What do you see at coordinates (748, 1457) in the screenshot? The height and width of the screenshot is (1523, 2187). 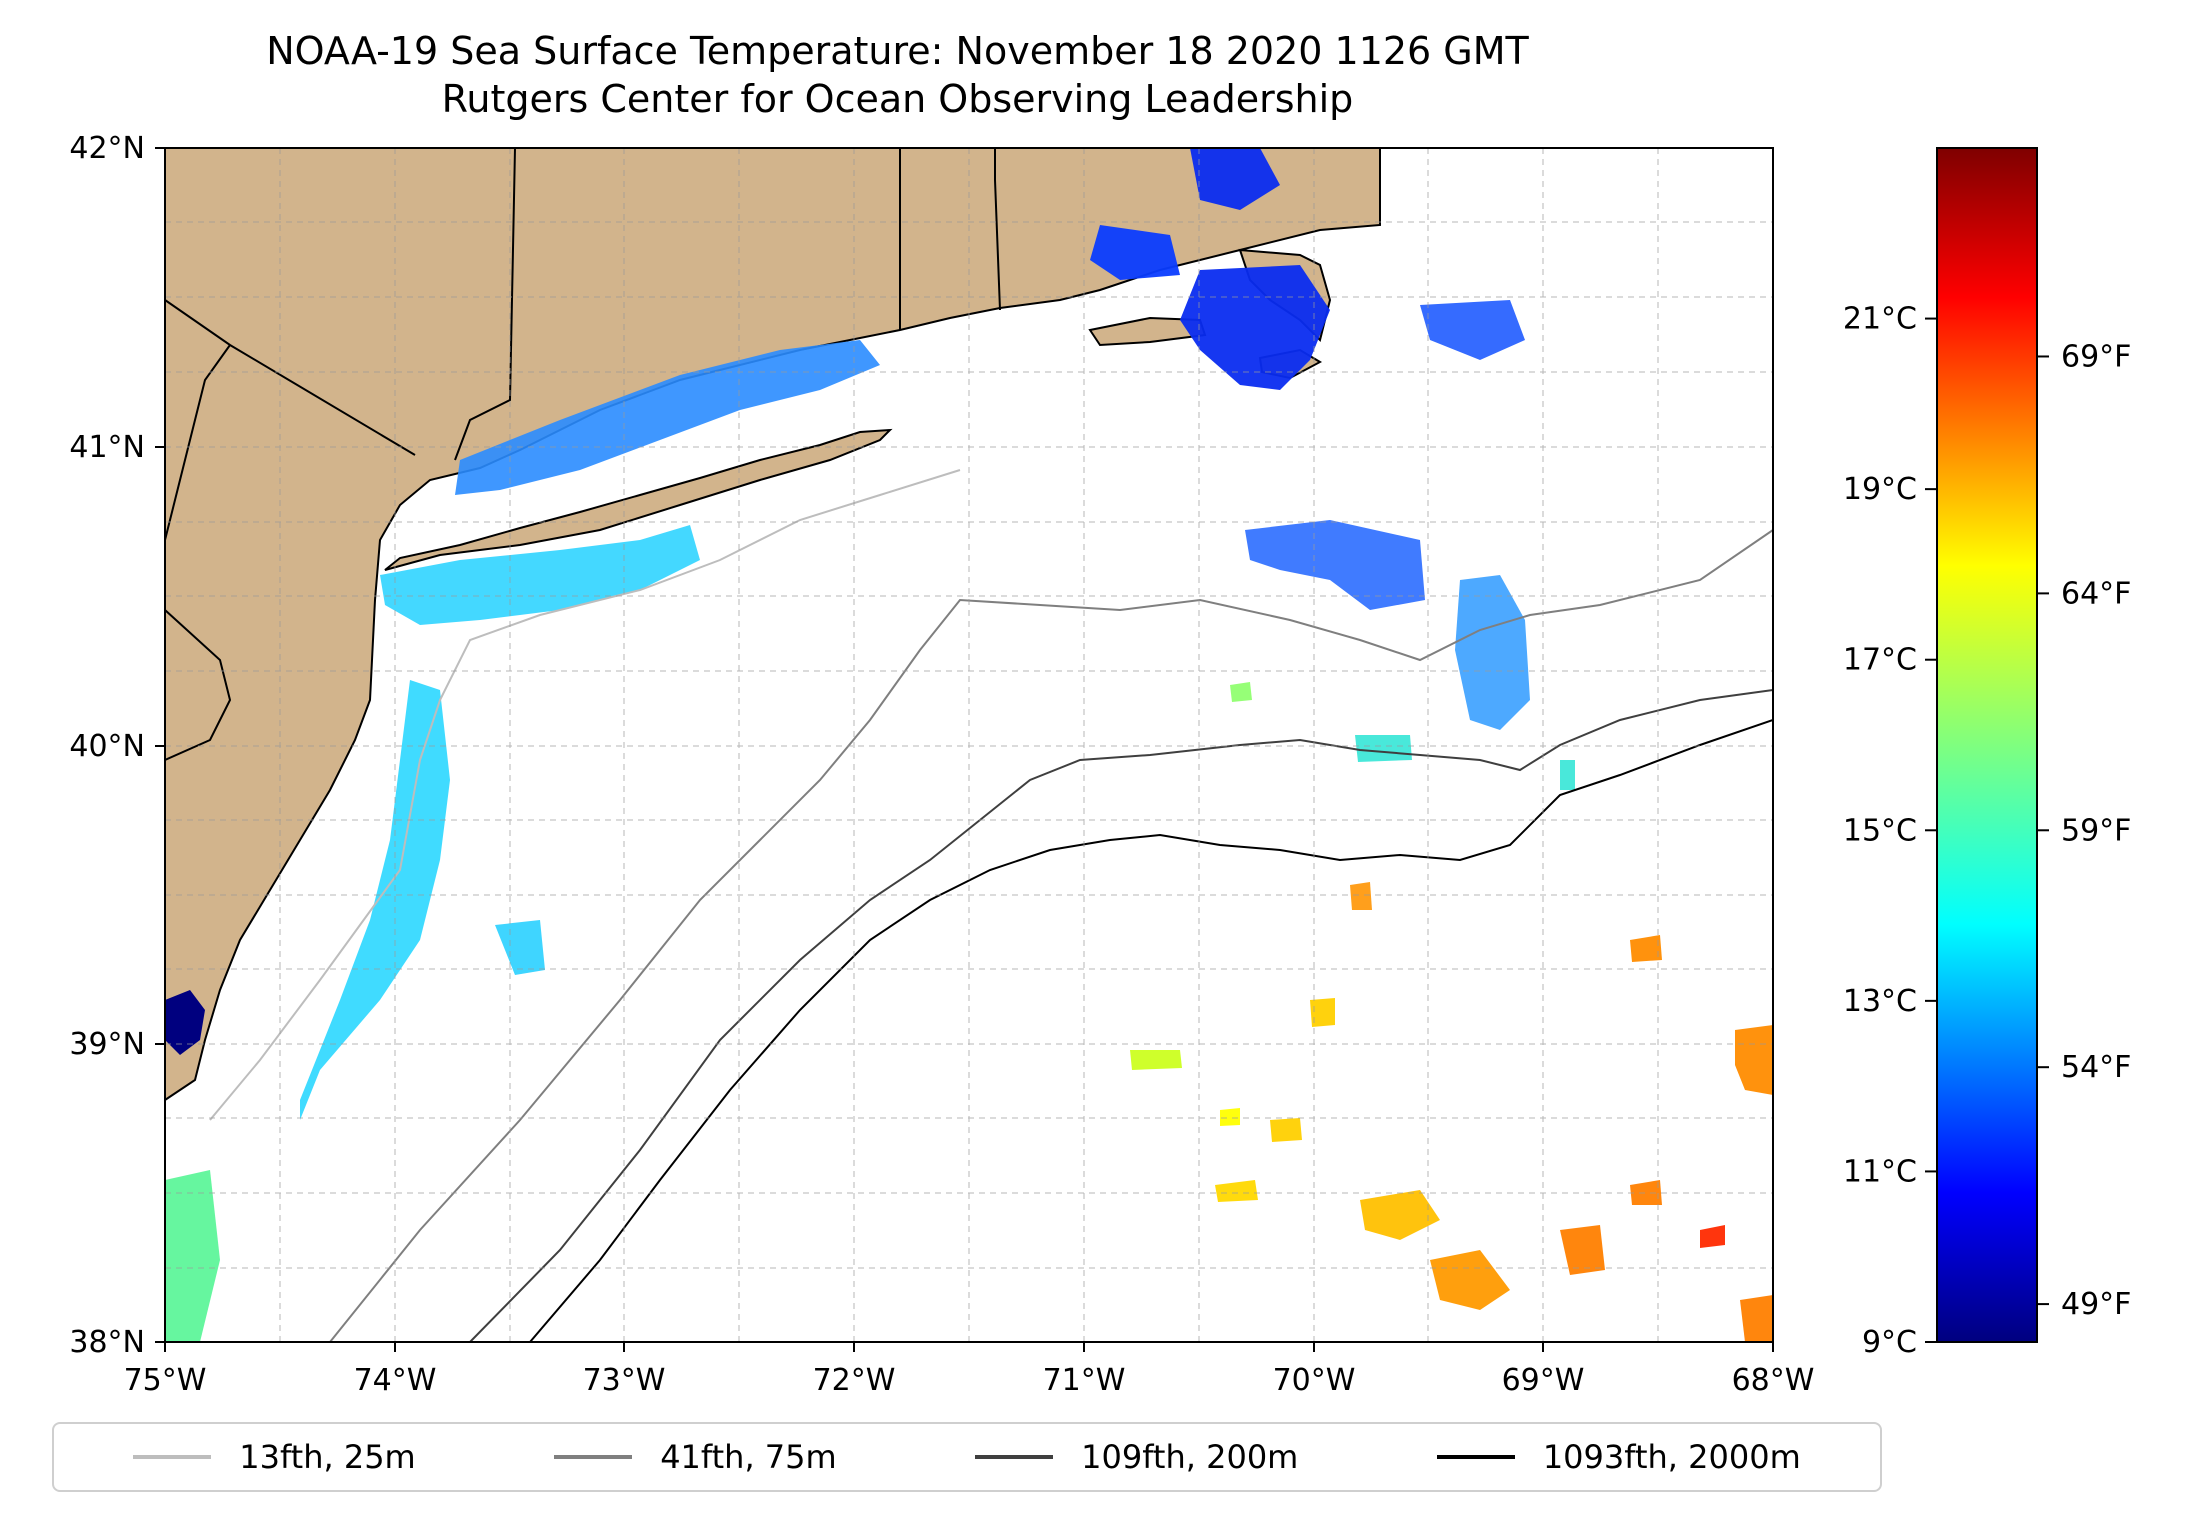 I see `legend-label: 41fth, 75m` at bounding box center [748, 1457].